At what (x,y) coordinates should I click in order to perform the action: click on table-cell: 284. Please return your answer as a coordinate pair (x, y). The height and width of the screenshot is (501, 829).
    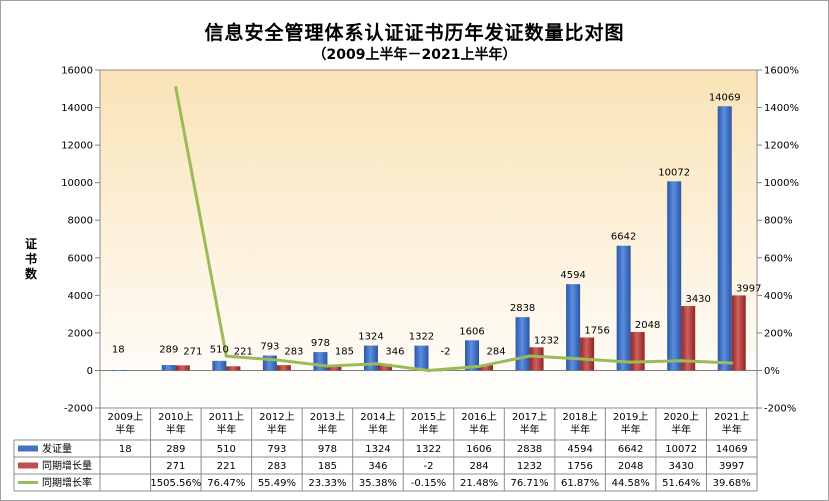
    Looking at the image, I should click on (478, 466).